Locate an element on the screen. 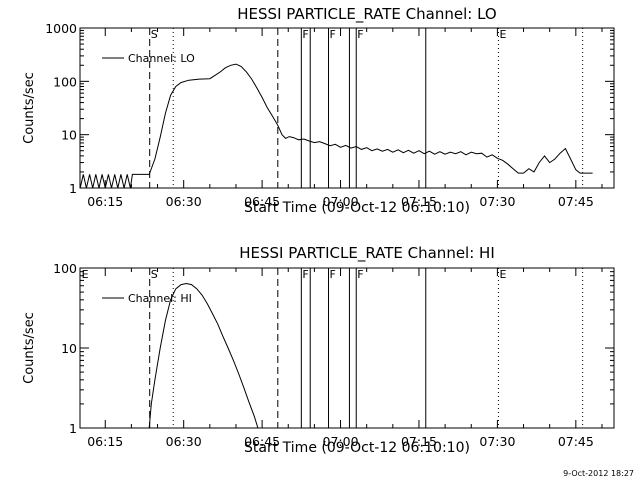 This screenshot has height=480, width=640. timestamp: 9-Oct-2012 18:27 is located at coordinates (598, 473).